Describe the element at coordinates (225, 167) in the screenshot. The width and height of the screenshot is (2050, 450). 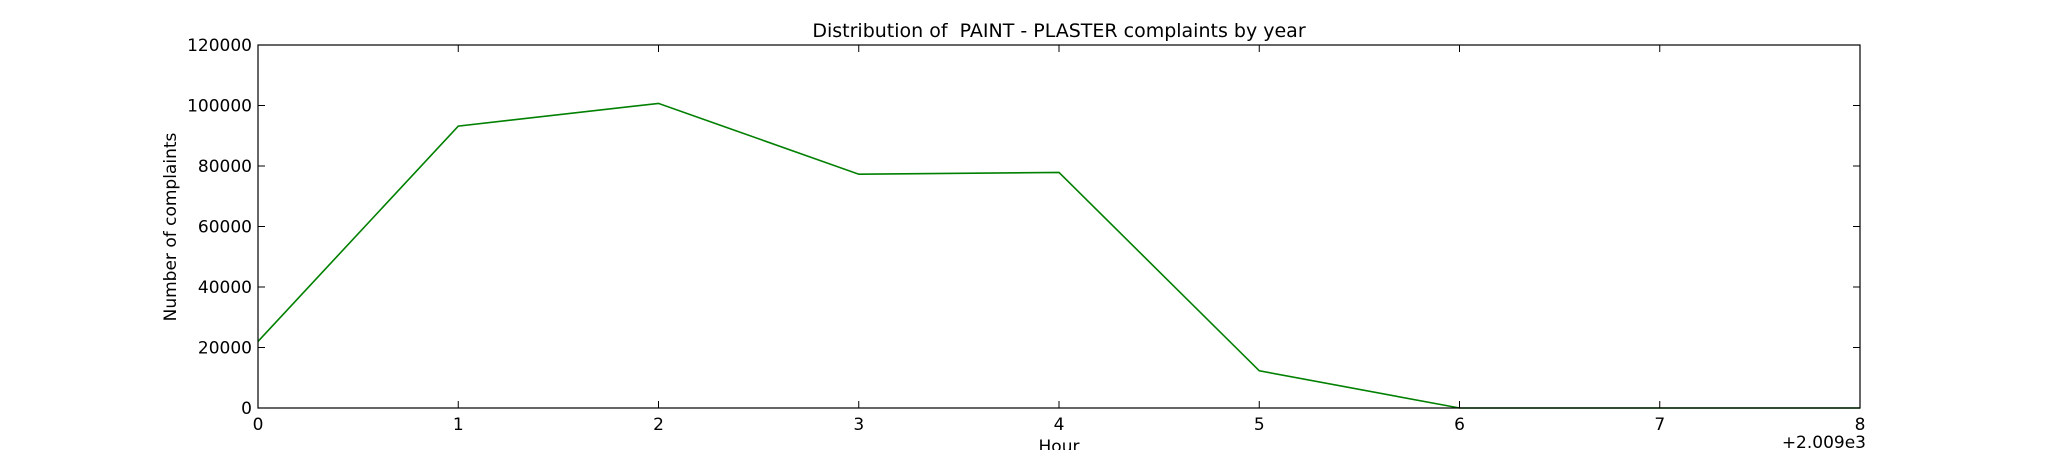
I see `y-tick-label: 80000` at that location.